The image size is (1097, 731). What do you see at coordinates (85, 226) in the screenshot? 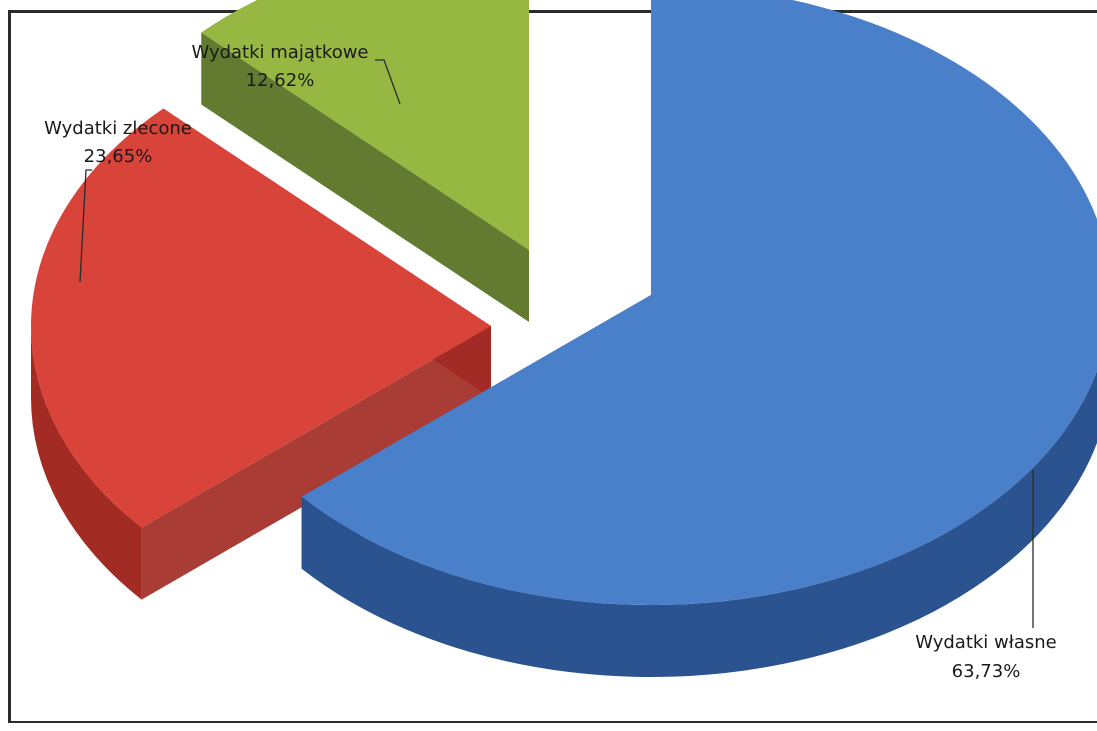
I see `leader-line-zlecone` at bounding box center [85, 226].